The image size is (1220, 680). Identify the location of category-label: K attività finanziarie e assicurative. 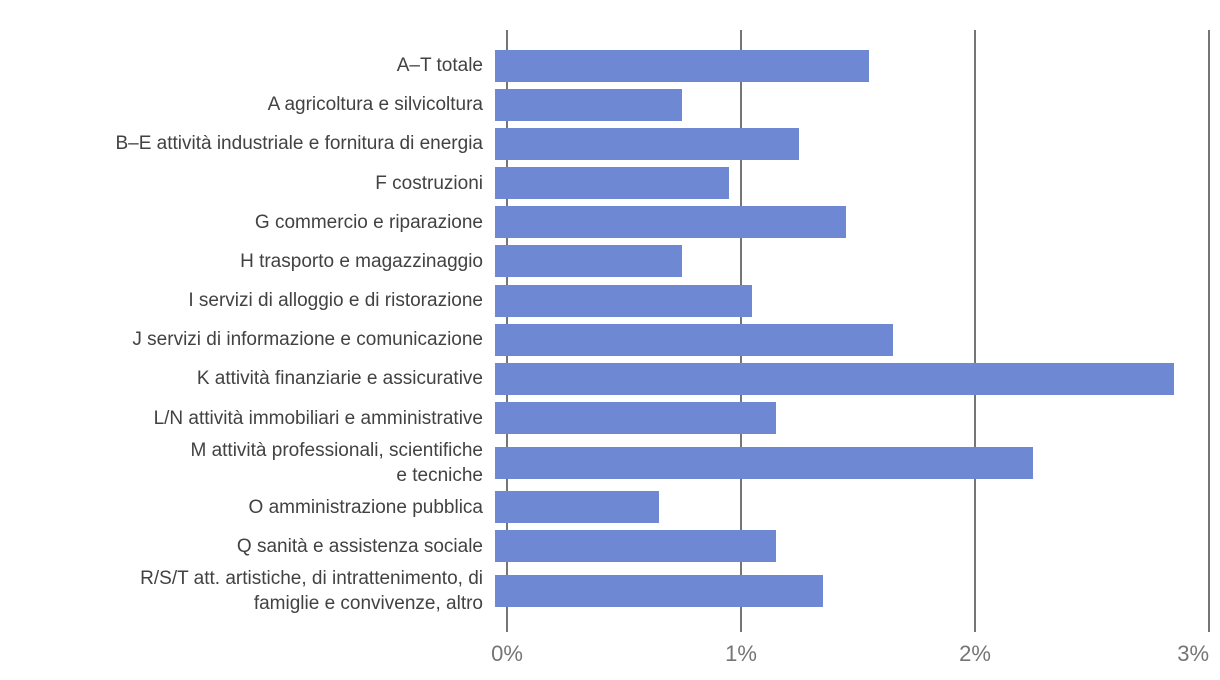
(339, 379).